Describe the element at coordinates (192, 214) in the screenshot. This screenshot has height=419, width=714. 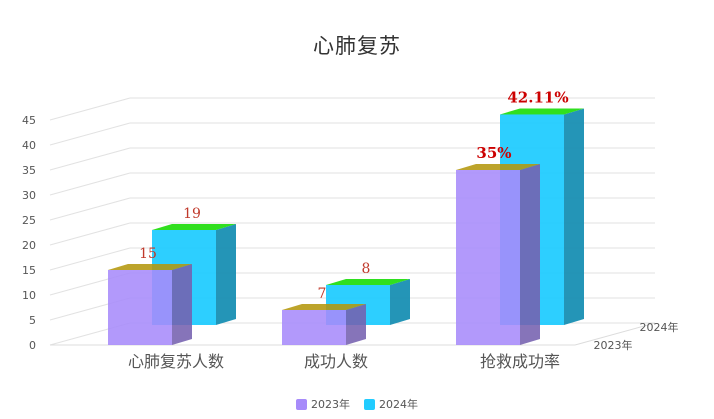
I see `data-label: 19` at that location.